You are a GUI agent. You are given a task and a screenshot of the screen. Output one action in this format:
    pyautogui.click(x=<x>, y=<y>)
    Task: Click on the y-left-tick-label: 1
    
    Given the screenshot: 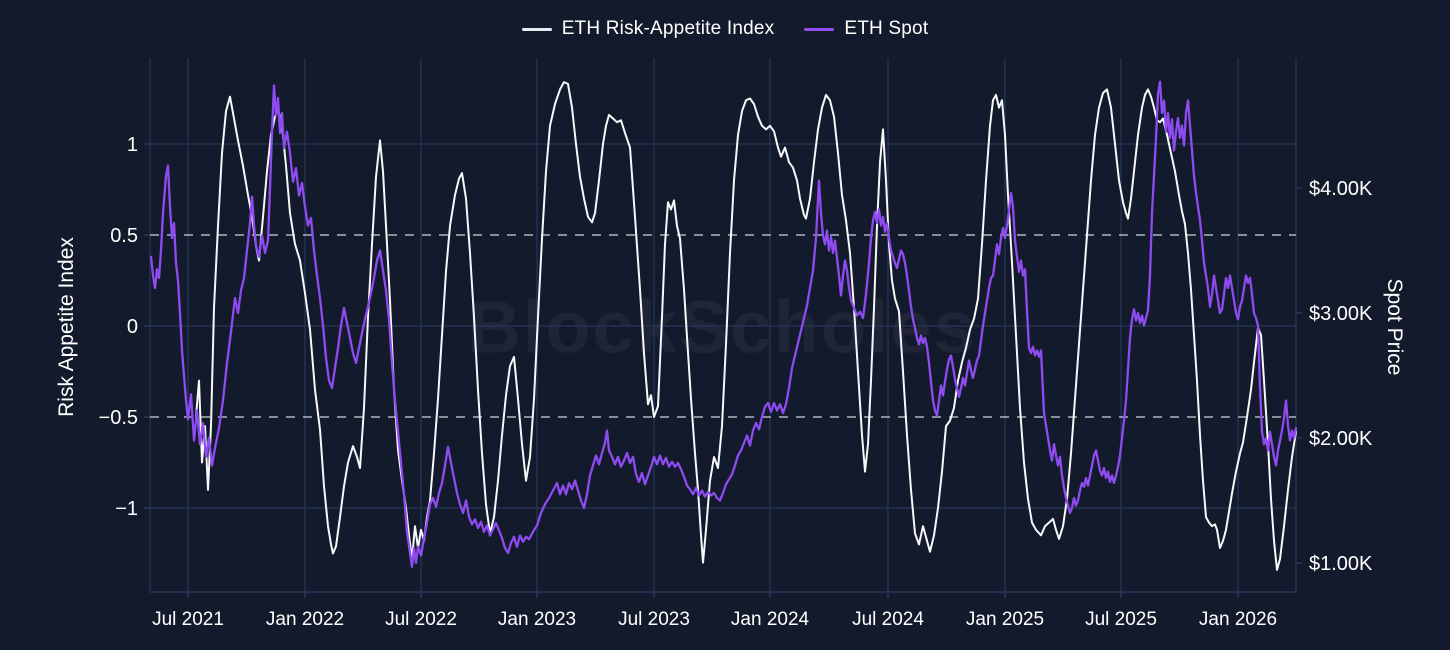 What is the action you would take?
    pyautogui.click(x=132, y=145)
    